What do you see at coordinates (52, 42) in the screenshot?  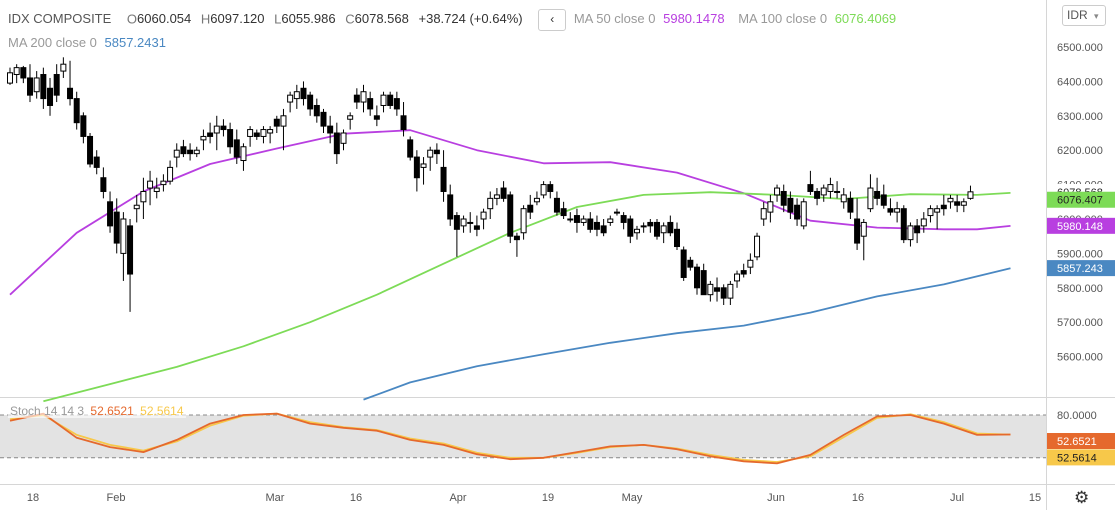 I see `ma200-label: MA 200 close 0` at bounding box center [52, 42].